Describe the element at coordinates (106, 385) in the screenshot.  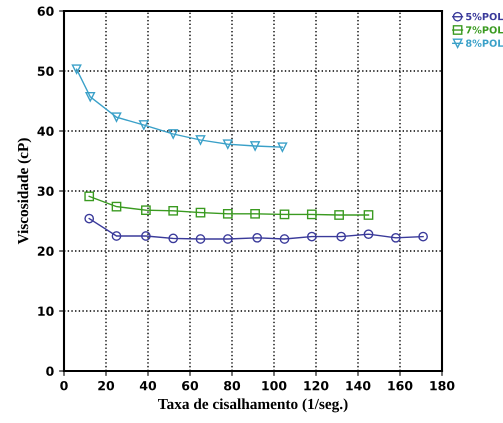
I see `x-tick-label: 20` at that location.